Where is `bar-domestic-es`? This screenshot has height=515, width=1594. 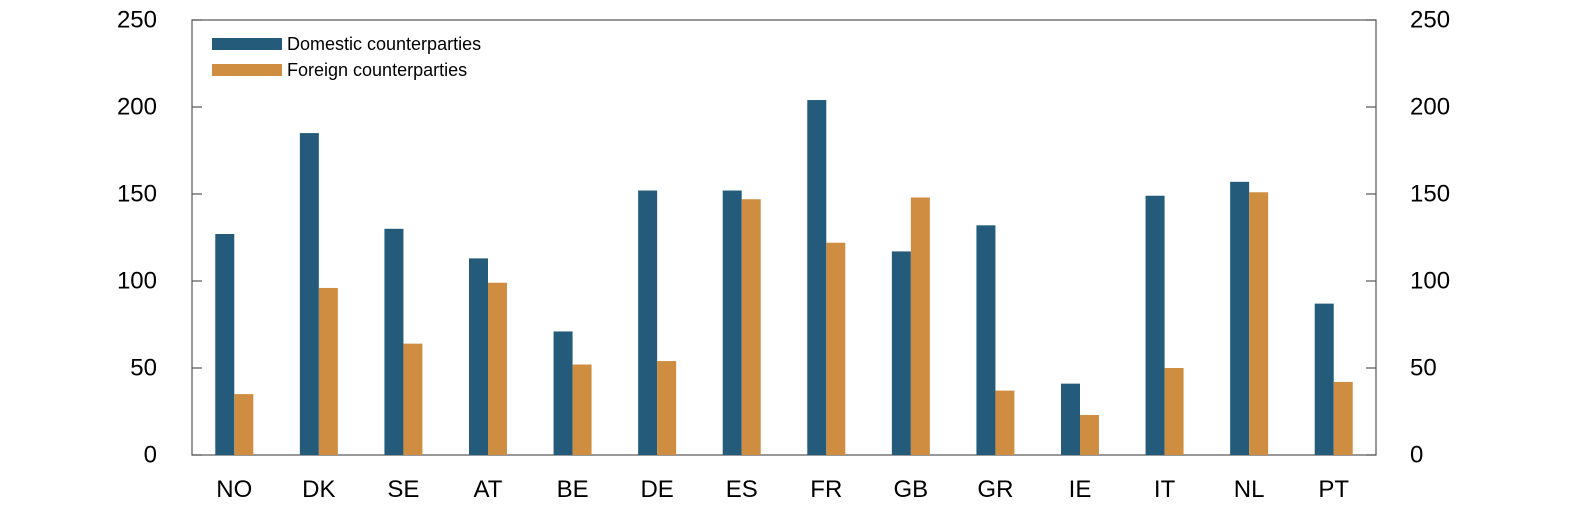 bar-domestic-es is located at coordinates (732, 322).